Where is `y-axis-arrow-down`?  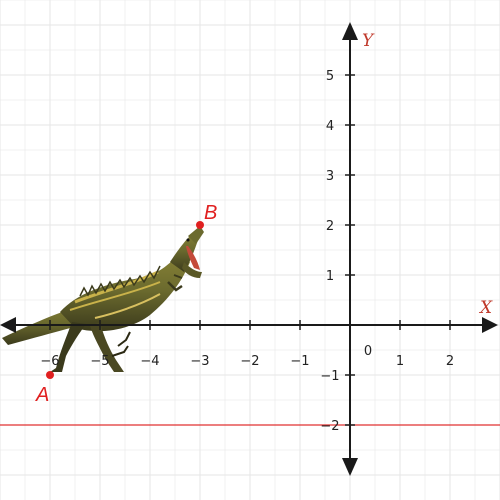 y-axis-arrow-down is located at coordinates (350, 467).